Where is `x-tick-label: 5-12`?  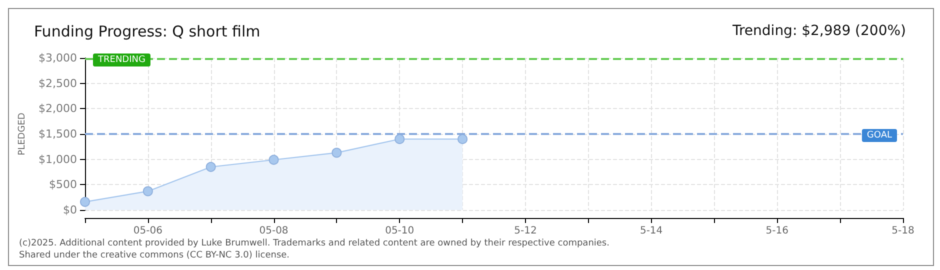 x-tick-label: 5-12 is located at coordinates (525, 231).